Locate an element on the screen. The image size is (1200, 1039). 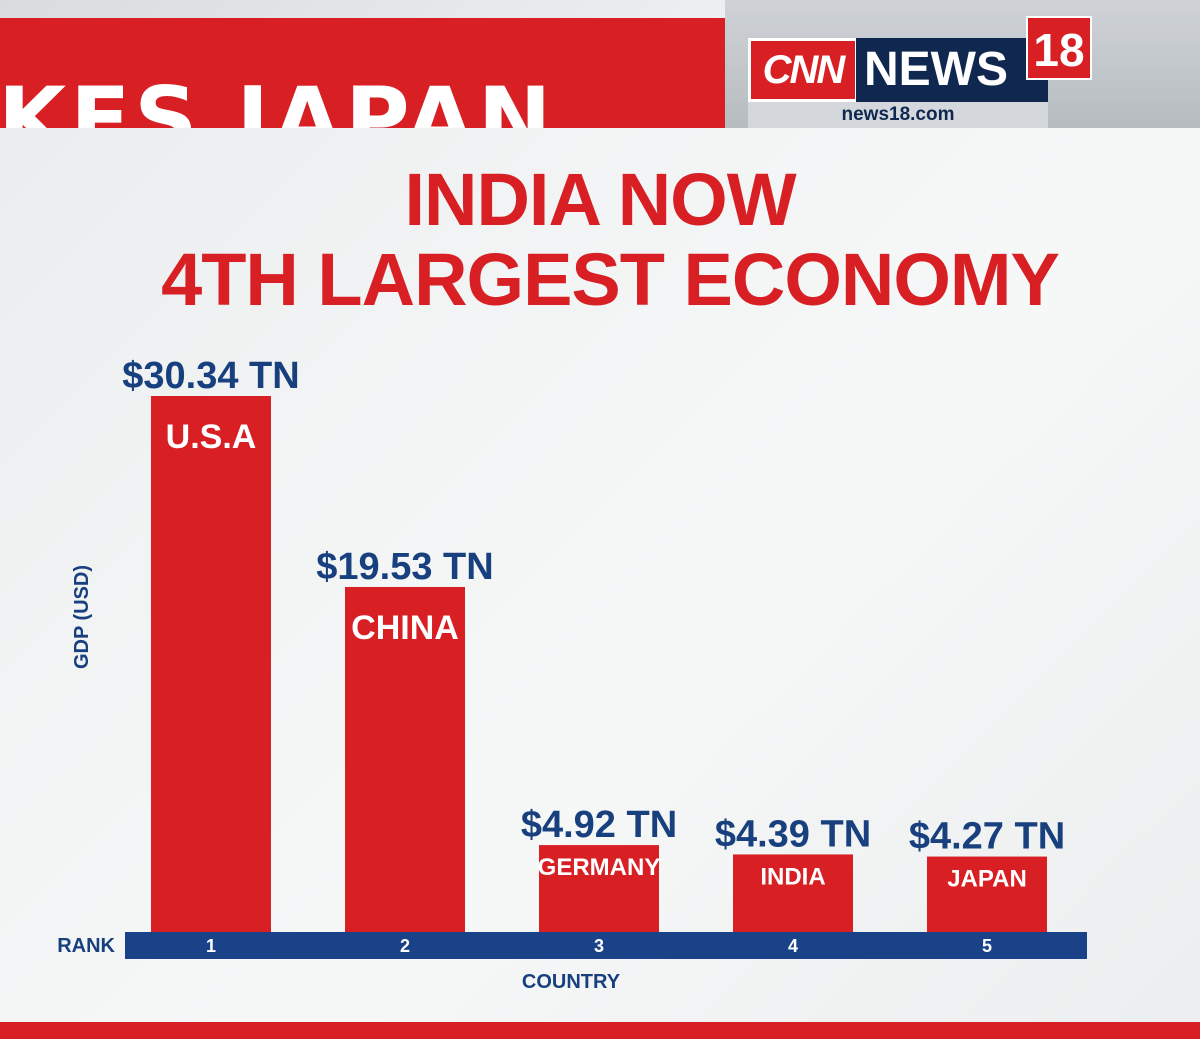
rank-tick-1: 1 is located at coordinates (211, 946).